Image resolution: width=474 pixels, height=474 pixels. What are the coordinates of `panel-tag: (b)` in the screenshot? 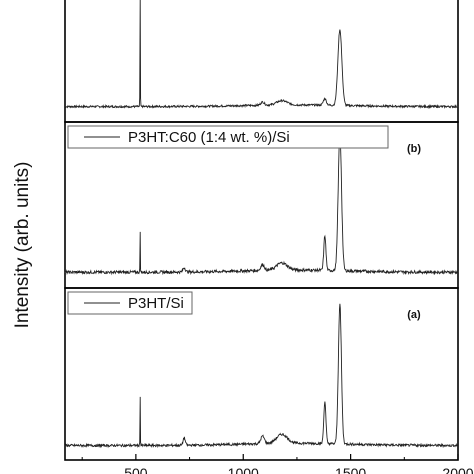 It's located at (414, 149).